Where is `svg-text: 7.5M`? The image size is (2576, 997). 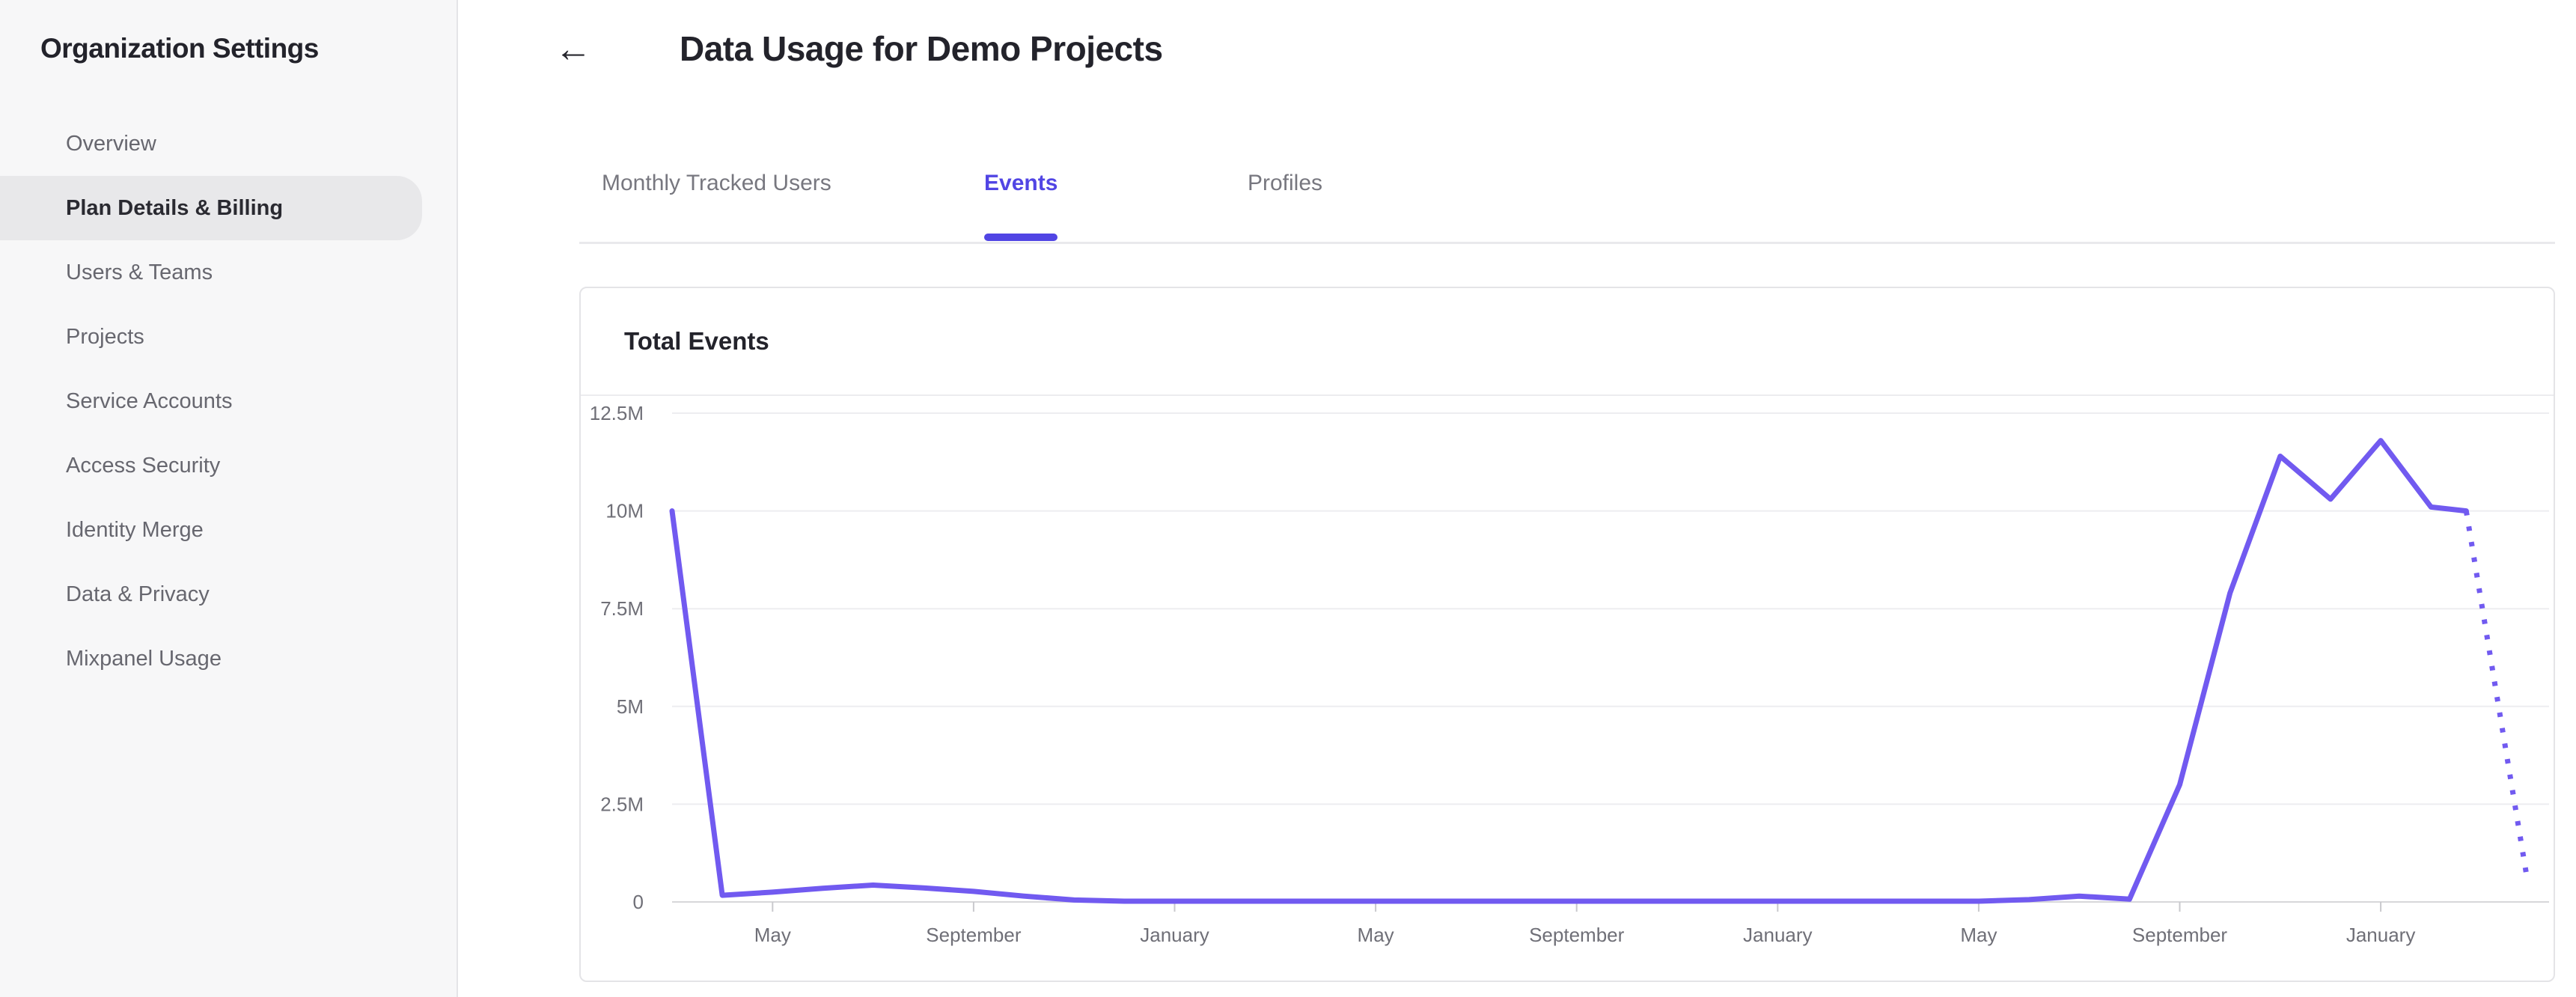
svg-text: 7.5M is located at coordinates (622, 608).